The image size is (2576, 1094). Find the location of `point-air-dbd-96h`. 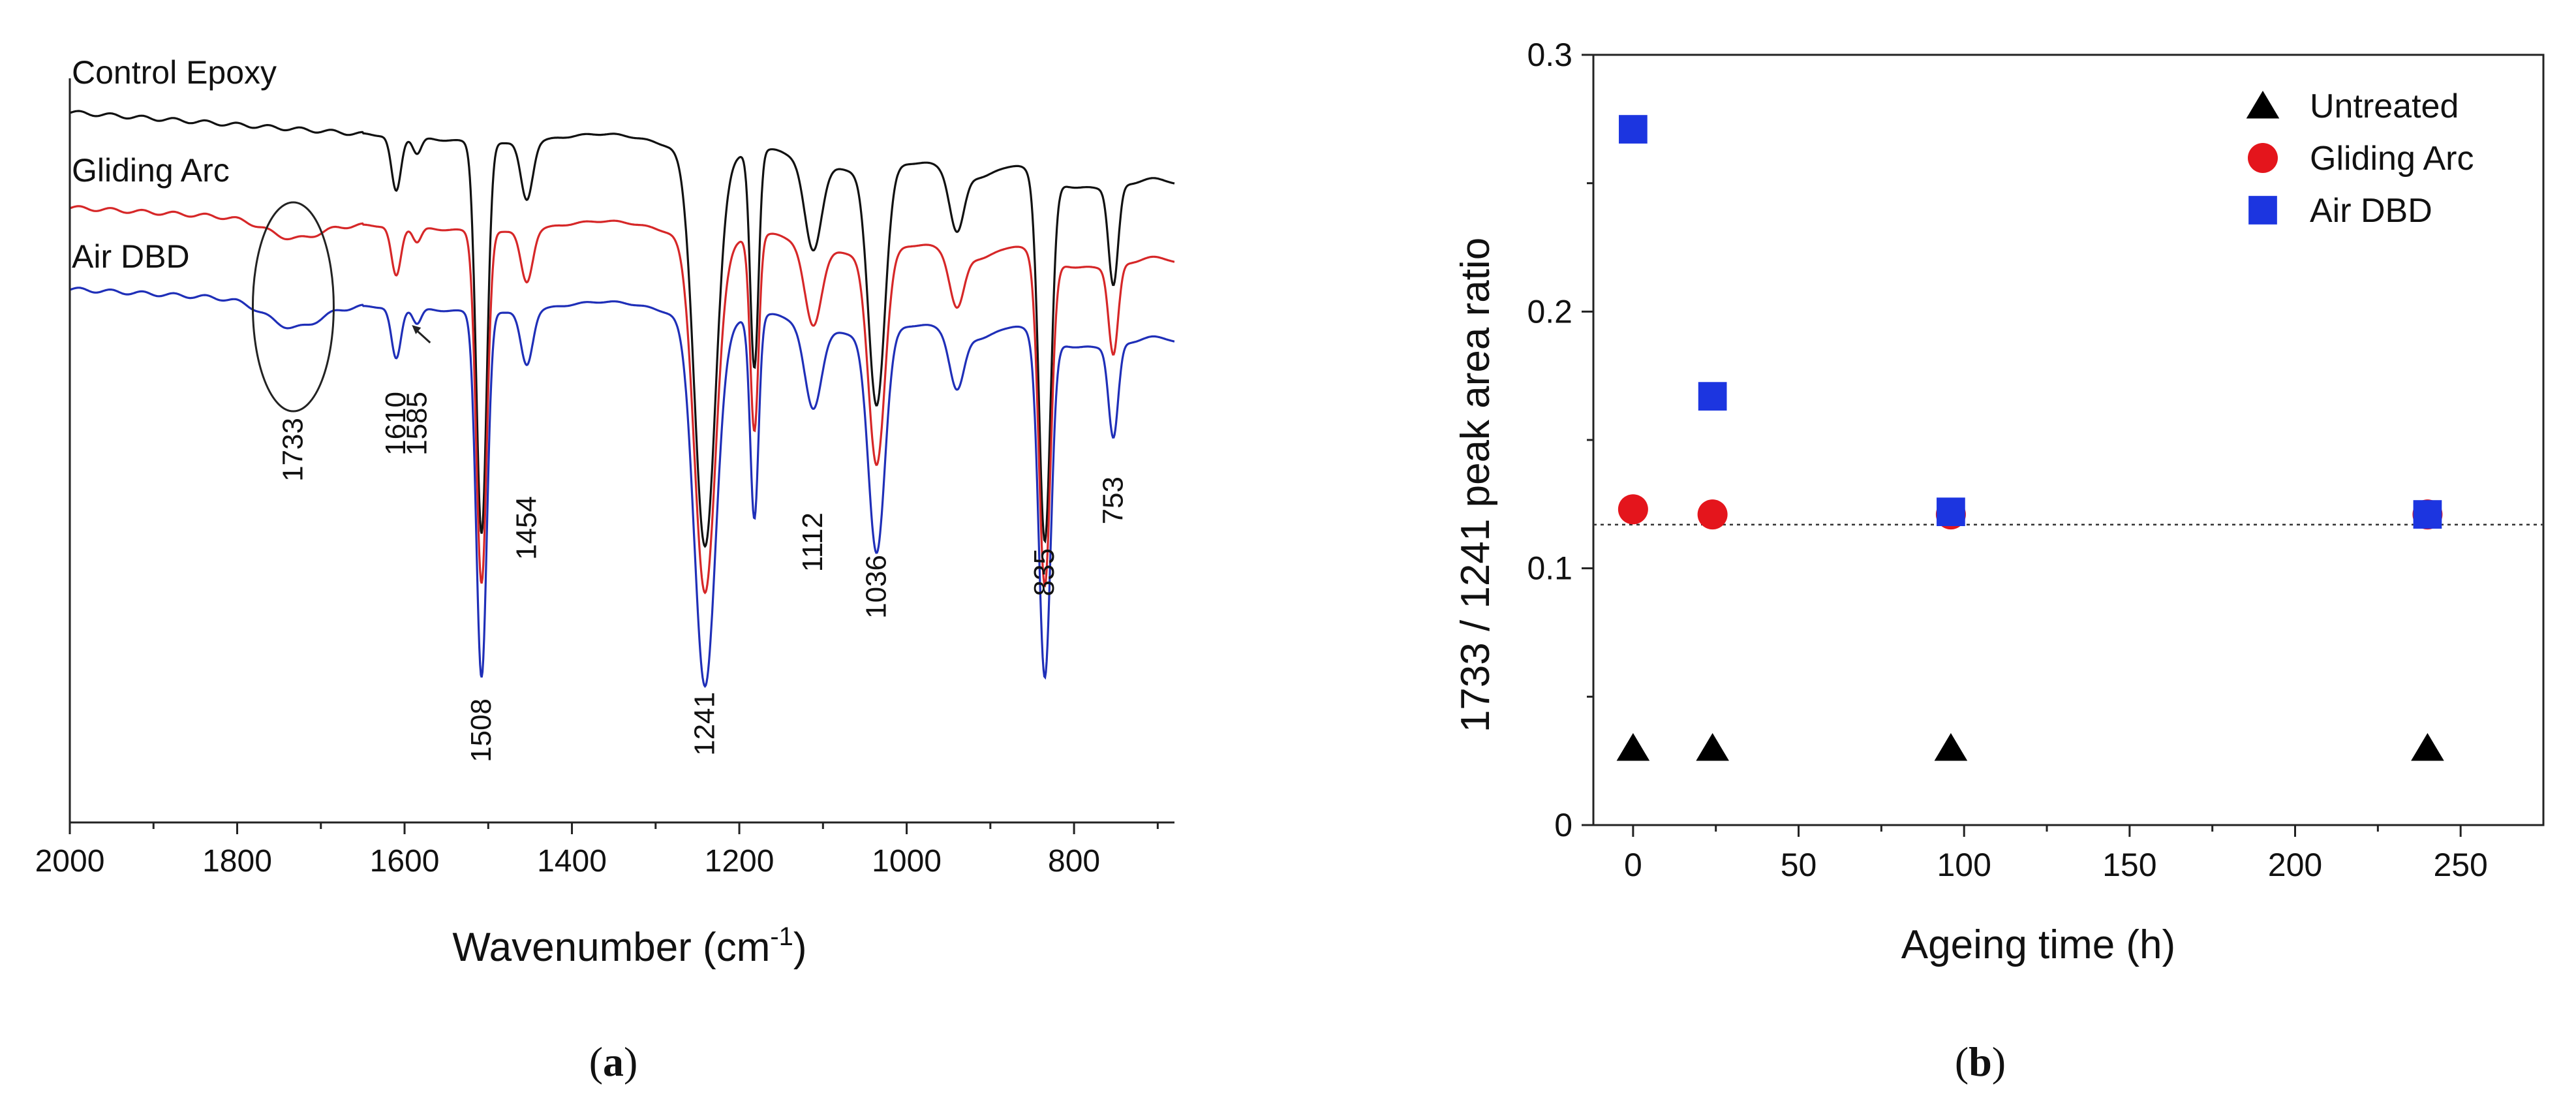

point-air-dbd-96h is located at coordinates (1951, 511).